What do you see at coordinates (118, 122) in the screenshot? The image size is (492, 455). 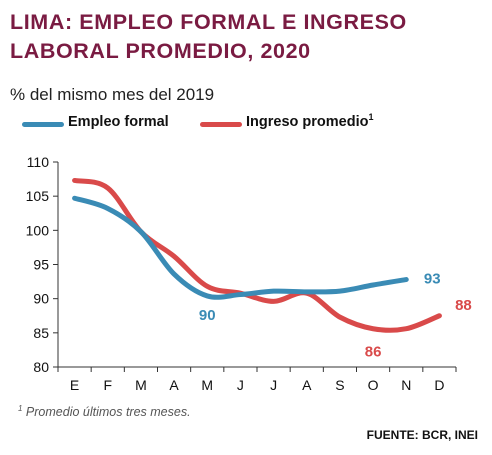 I see `legend-label-empleo: Empleo formal` at bounding box center [118, 122].